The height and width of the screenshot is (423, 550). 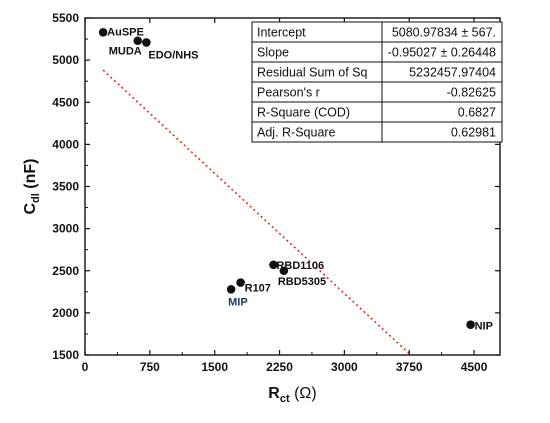 I want to click on data-point-label: R107, so click(x=258, y=289).